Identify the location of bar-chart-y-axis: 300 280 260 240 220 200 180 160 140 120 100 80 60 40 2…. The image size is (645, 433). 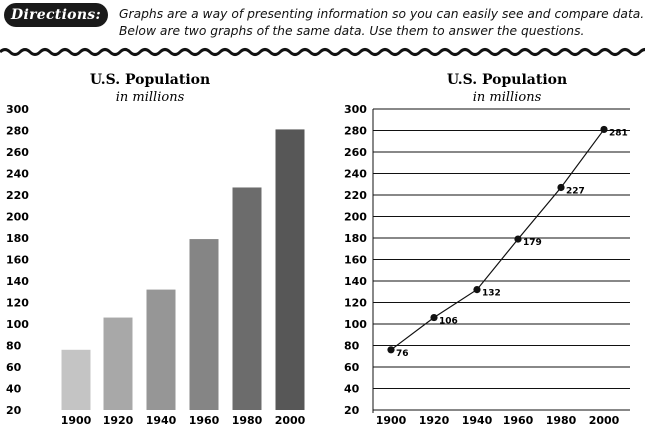
(17, 260).